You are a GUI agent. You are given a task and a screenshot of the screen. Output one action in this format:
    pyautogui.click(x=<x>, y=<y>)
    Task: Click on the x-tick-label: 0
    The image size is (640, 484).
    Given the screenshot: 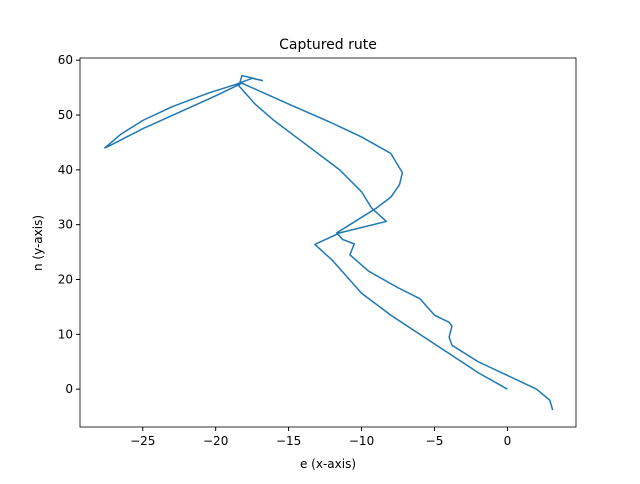 What is the action you would take?
    pyautogui.click(x=508, y=441)
    